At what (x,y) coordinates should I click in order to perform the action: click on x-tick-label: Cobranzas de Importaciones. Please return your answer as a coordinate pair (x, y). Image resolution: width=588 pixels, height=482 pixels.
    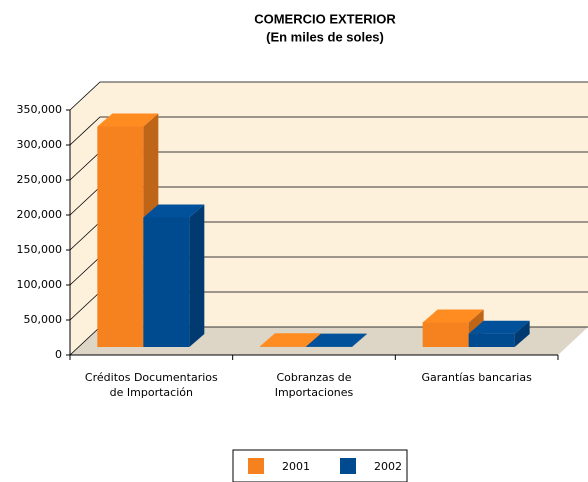
    Looking at the image, I should click on (314, 385).